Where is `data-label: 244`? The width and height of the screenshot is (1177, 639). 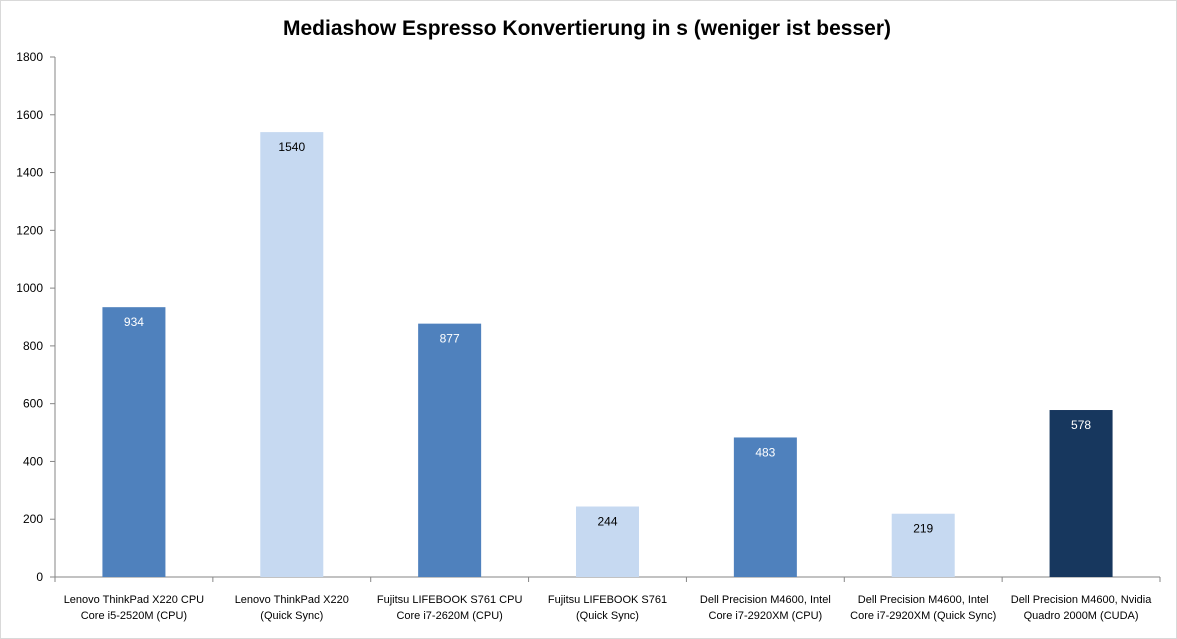
data-label: 244 is located at coordinates (607, 522).